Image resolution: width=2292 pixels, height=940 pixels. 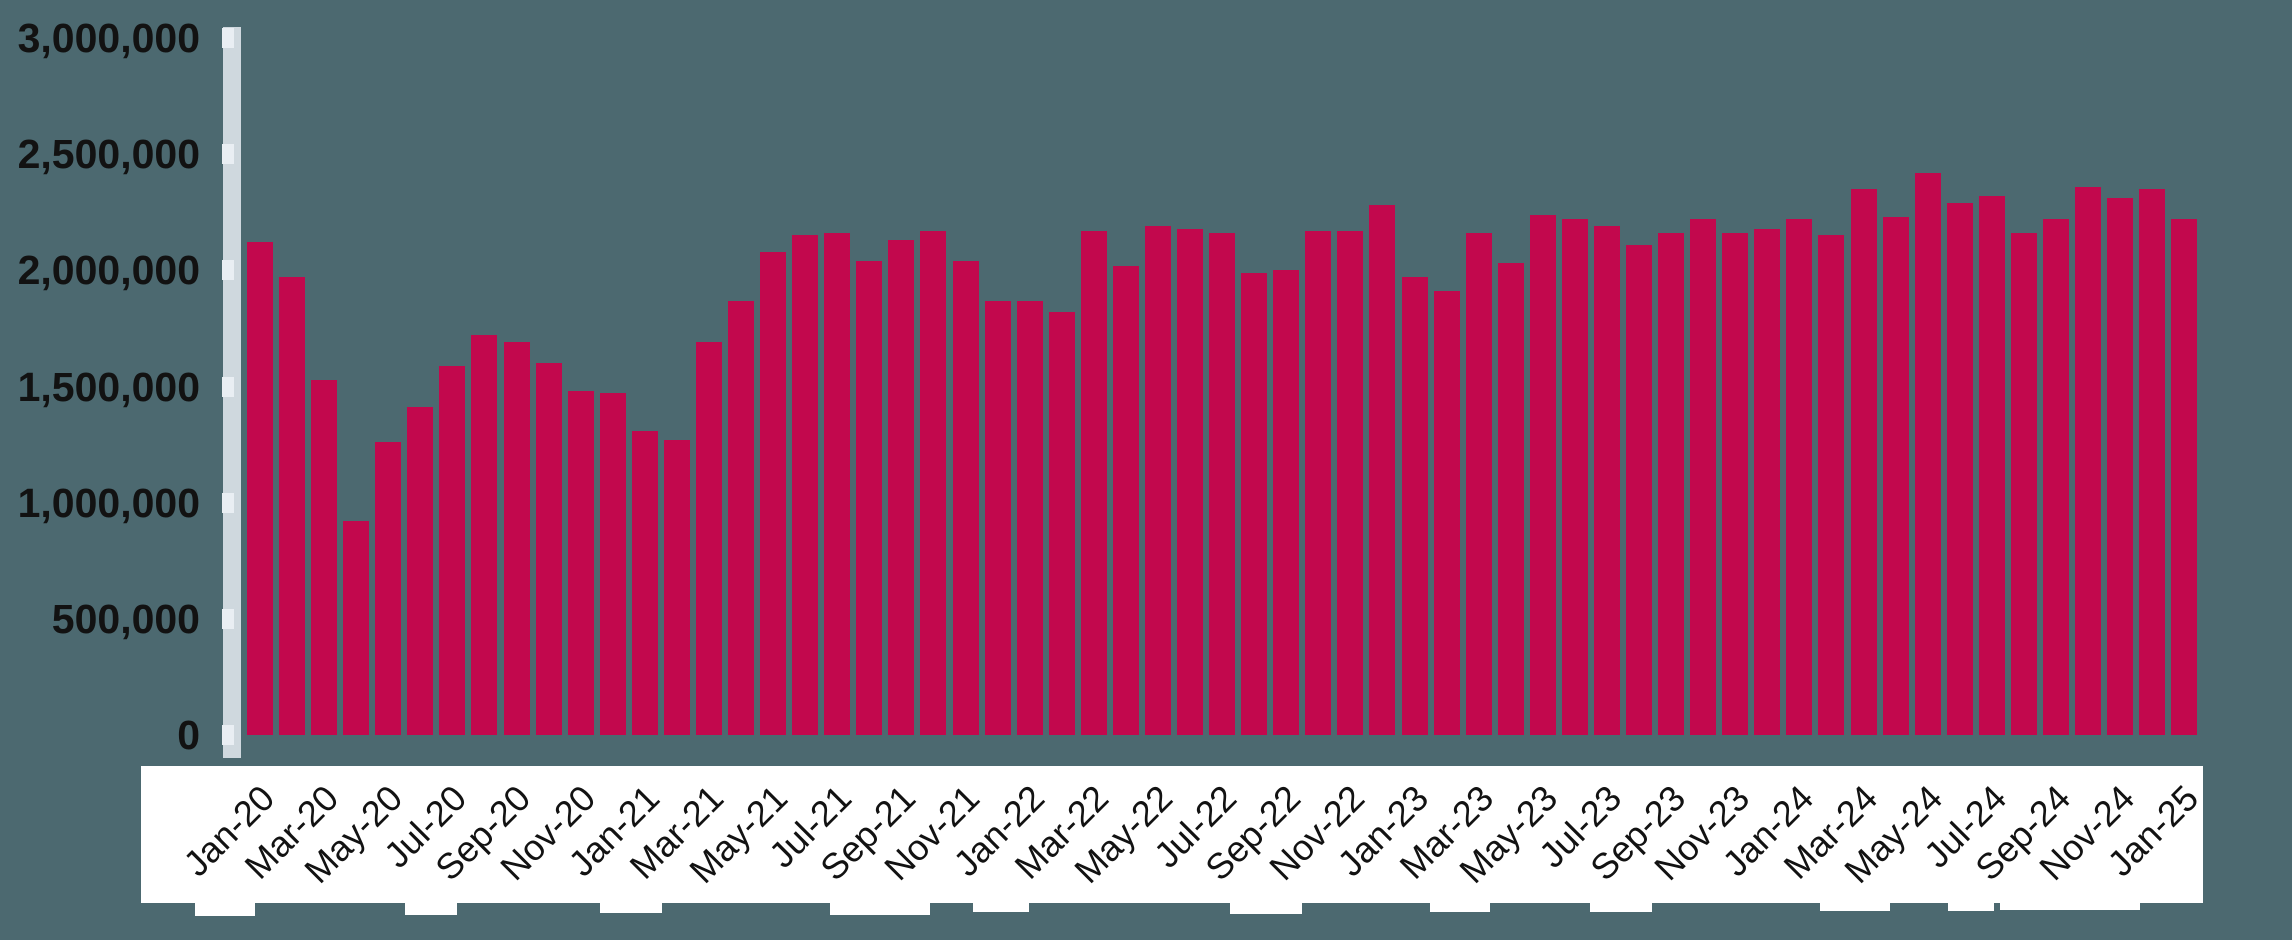 What do you see at coordinates (108, 502) in the screenshot?
I see `y-tick-label: 1,000,000` at bounding box center [108, 502].